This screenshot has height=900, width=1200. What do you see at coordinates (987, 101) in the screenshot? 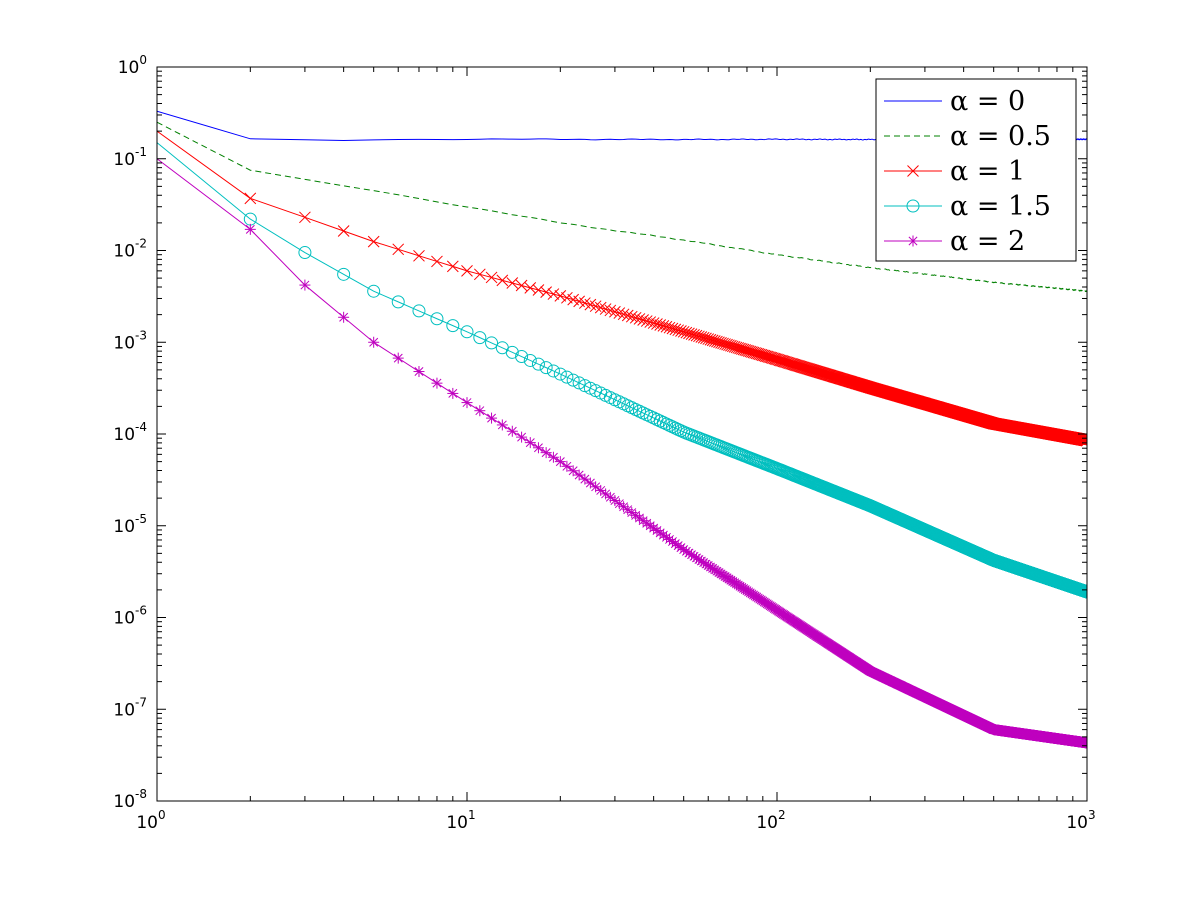
I see `legend-label-0: α = 0` at bounding box center [987, 101].